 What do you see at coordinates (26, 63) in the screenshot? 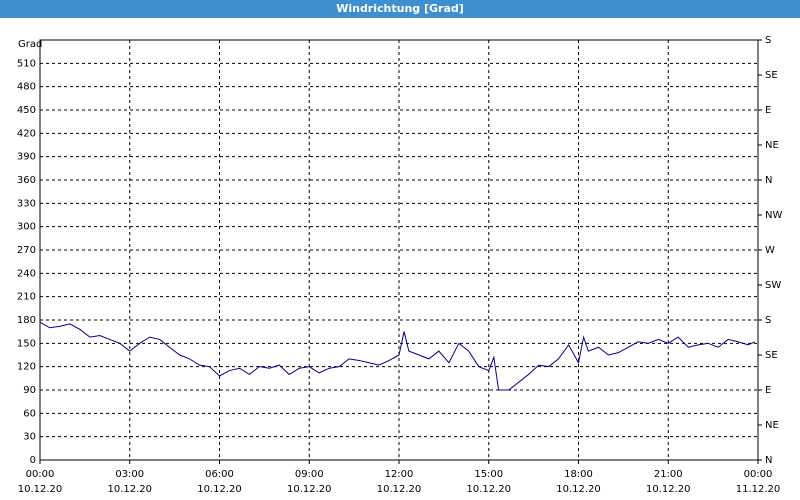
I see `y-tick-label: 510` at bounding box center [26, 63].